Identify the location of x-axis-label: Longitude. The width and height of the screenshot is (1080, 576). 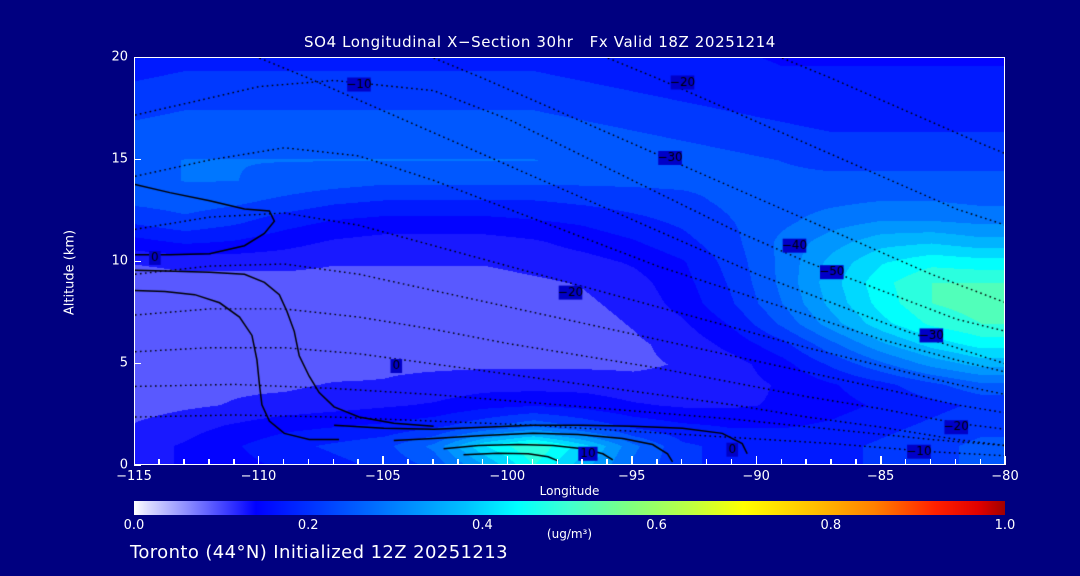
(569, 491).